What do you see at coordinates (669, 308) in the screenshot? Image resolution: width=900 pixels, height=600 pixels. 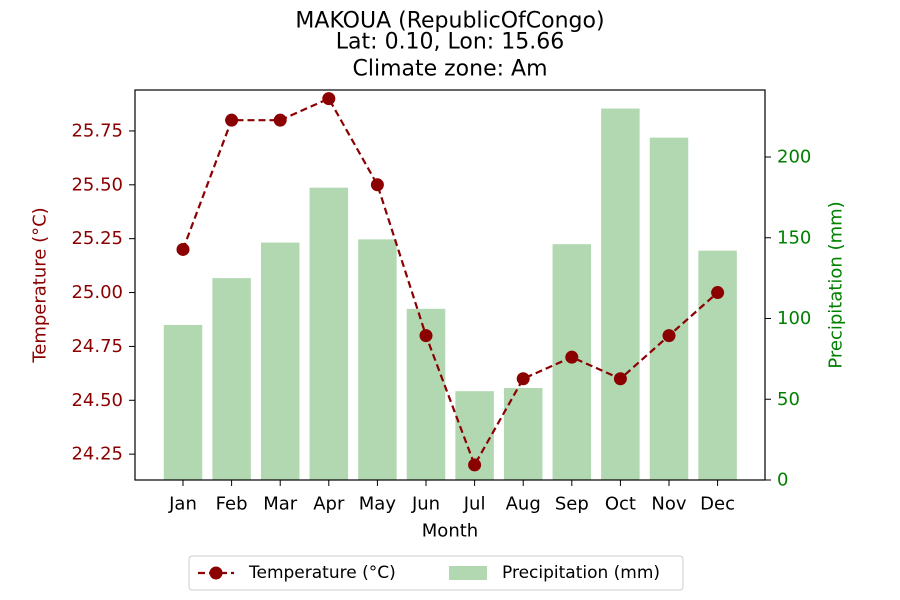 I see `precip-bar-nov` at bounding box center [669, 308].